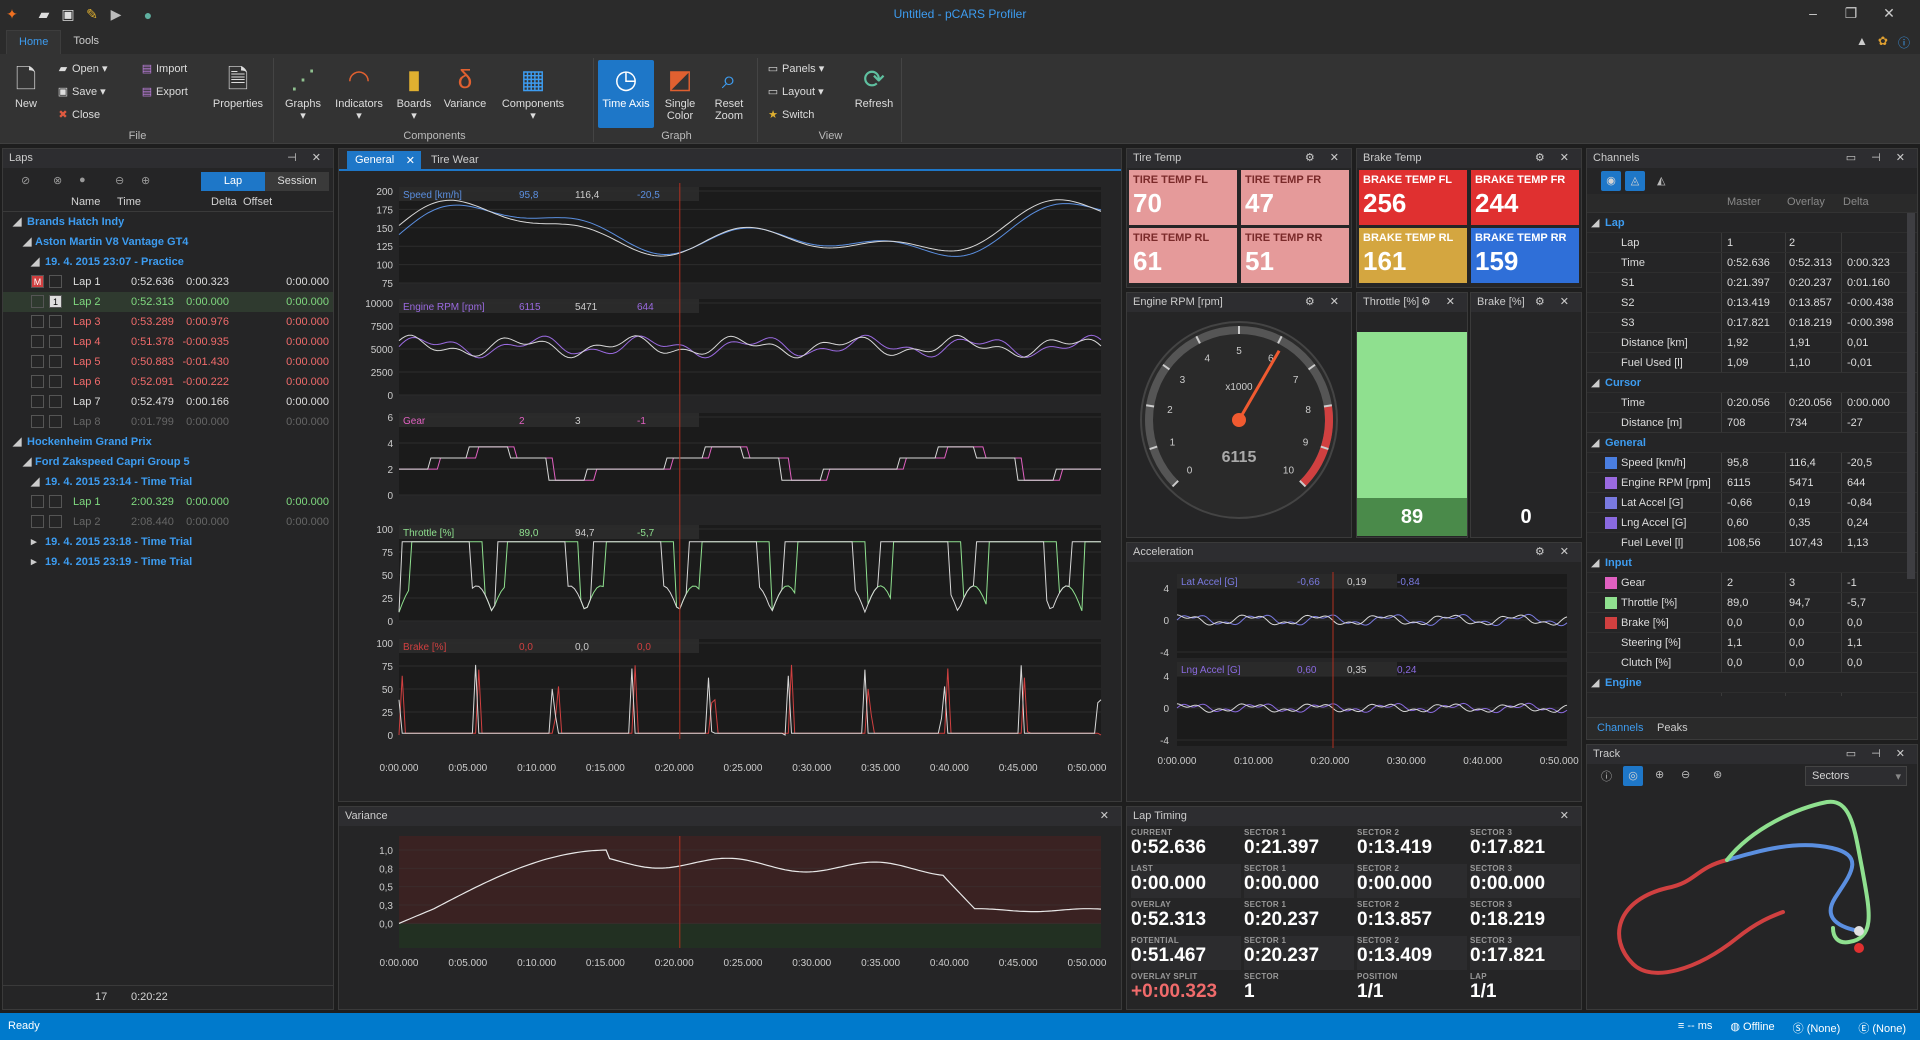 The image size is (1920, 1040). I want to click on play-icon: ▶, so click(116, 14).